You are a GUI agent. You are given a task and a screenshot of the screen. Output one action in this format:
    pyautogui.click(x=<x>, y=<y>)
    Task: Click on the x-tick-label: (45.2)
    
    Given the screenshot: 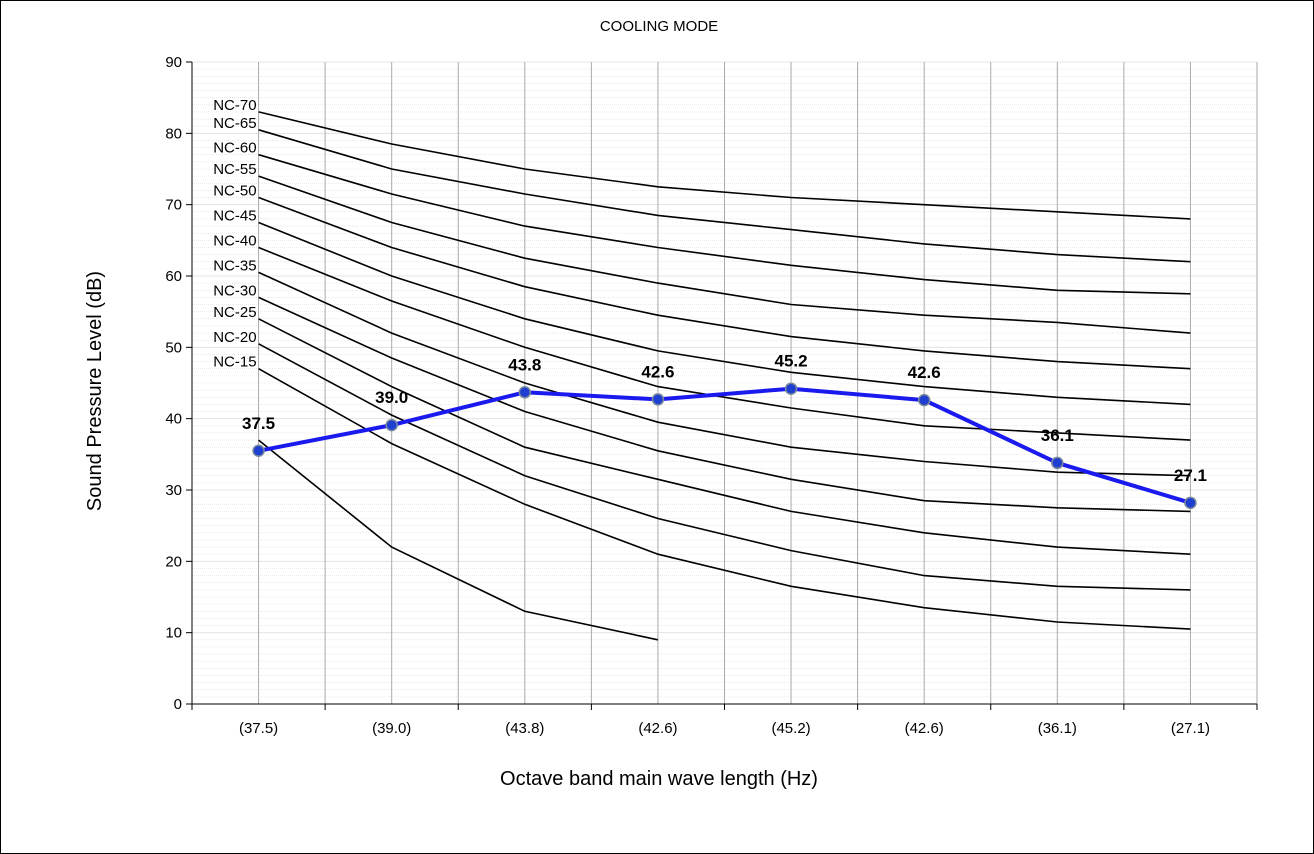 What is the action you would take?
    pyautogui.click(x=790, y=728)
    